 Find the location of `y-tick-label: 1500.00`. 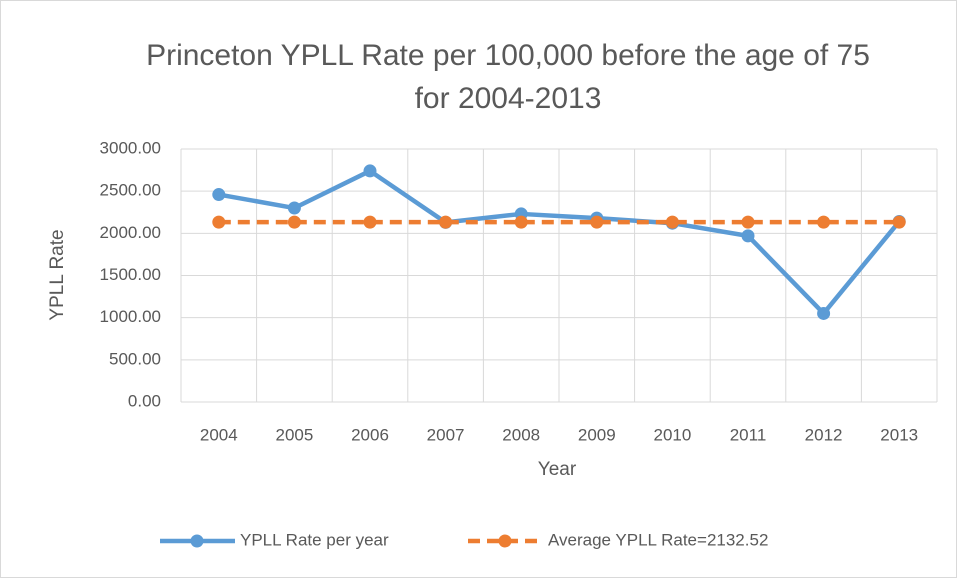

y-tick-label: 1500.00 is located at coordinates (130, 274).